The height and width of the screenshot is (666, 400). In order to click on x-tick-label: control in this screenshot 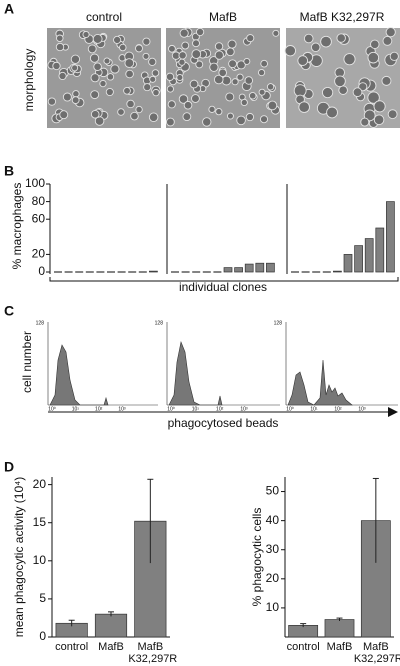, I will do `click(72, 647)`.